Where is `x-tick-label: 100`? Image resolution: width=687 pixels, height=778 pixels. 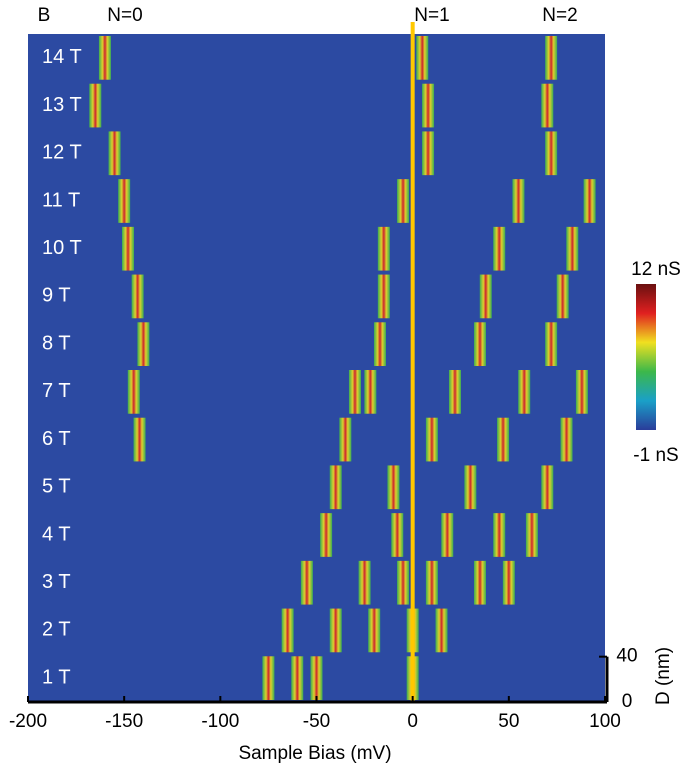 x-tick-label: 100 is located at coordinates (605, 721).